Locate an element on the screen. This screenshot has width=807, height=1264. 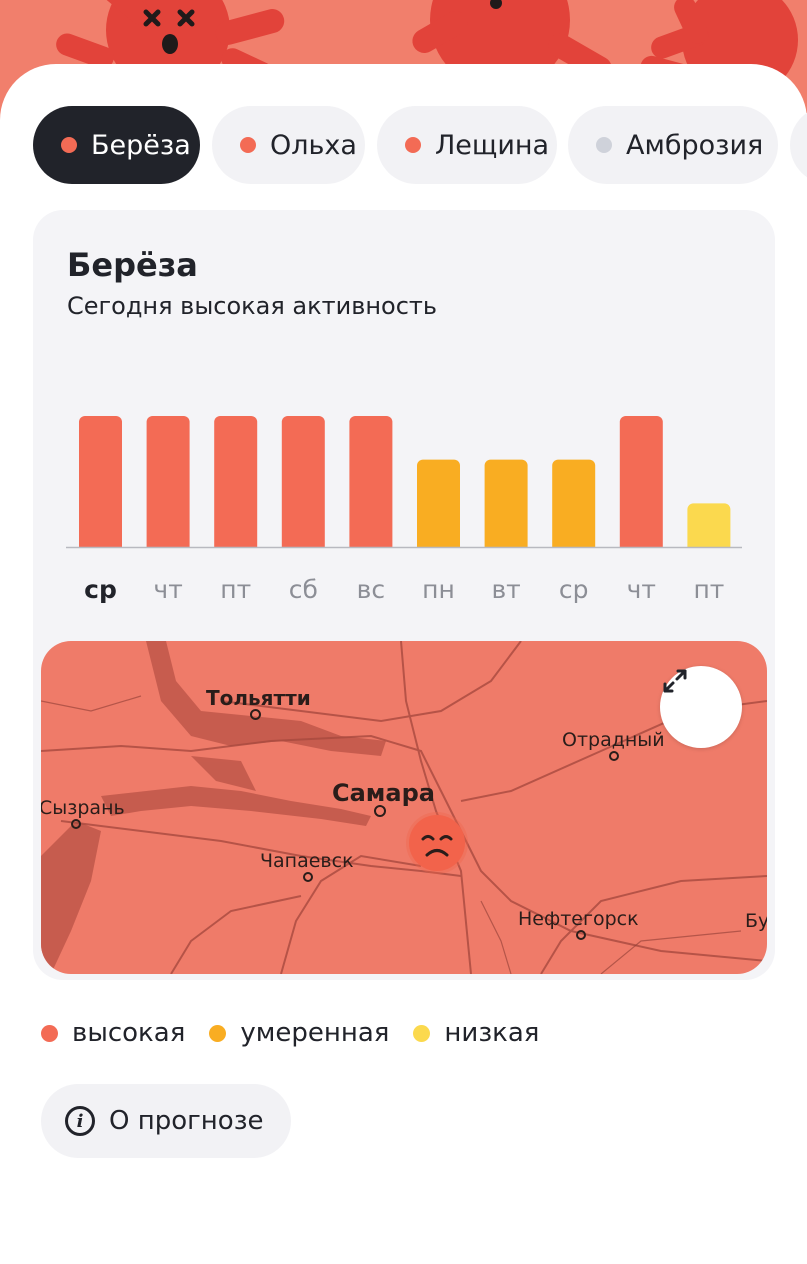
city-label-otradny: Отрадный is located at coordinates (613, 740).